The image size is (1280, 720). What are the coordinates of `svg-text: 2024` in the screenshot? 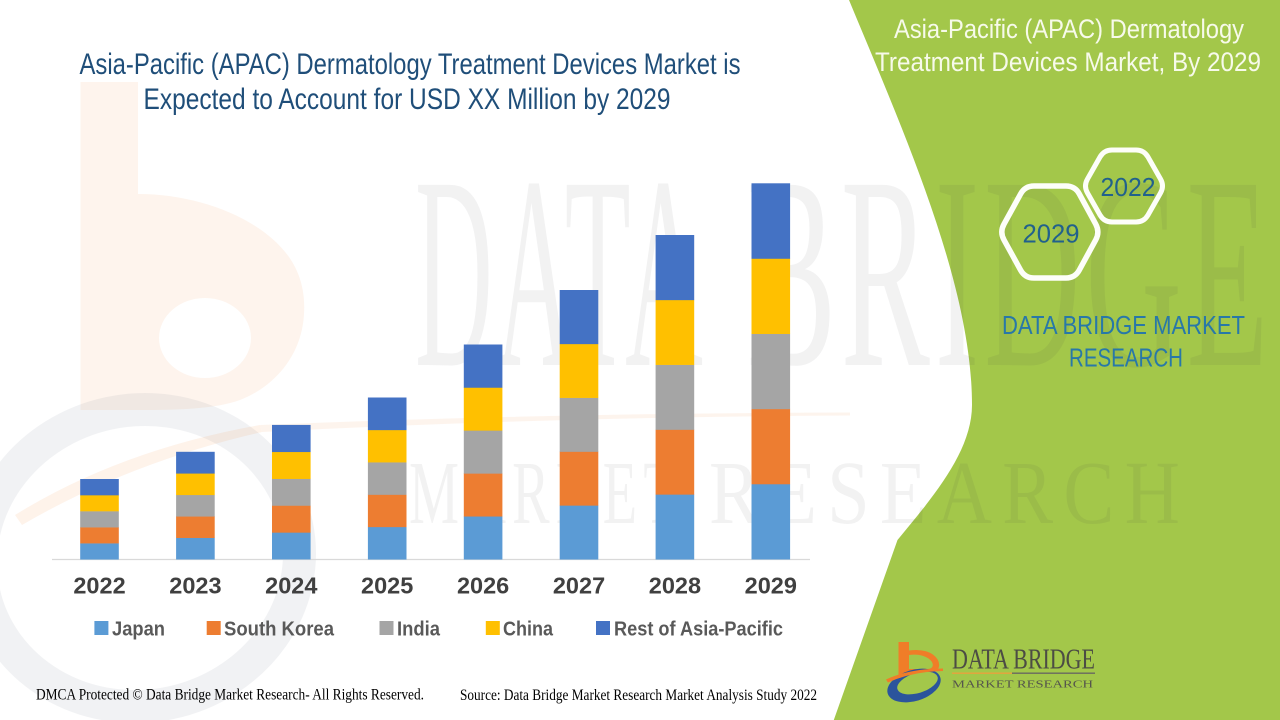 It's located at (291, 586).